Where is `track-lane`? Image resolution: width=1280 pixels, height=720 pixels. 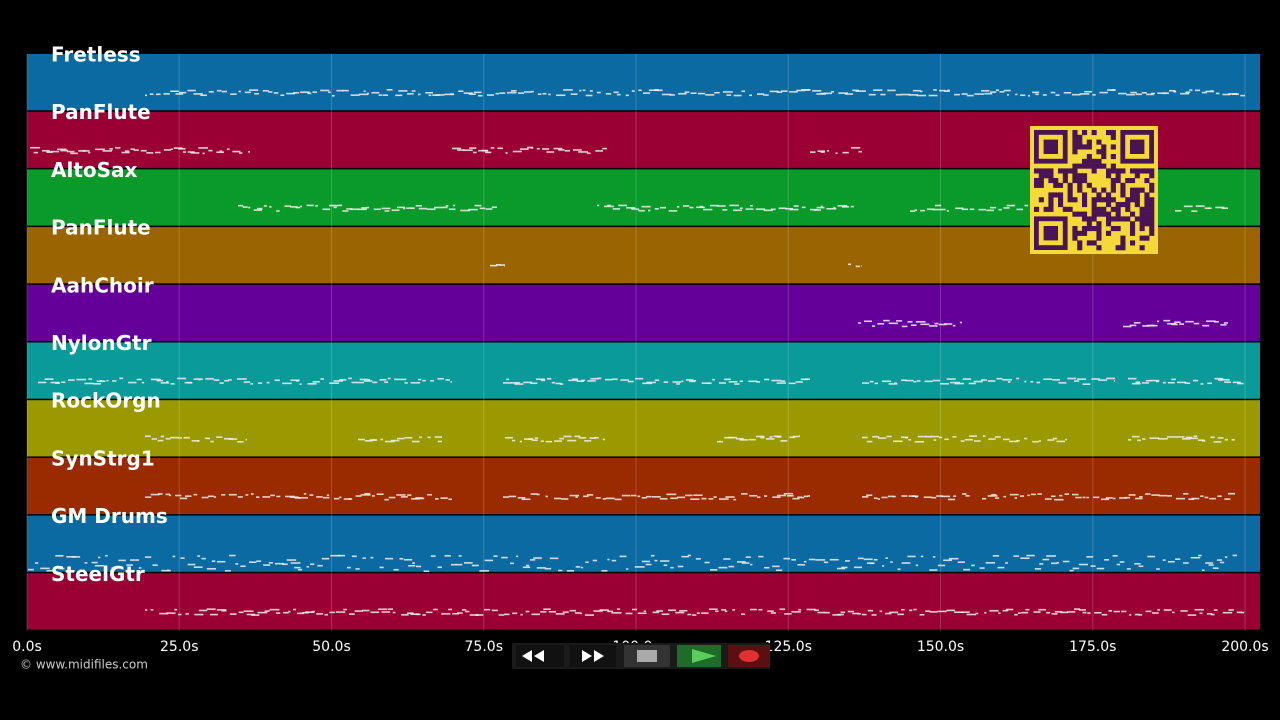 track-lane is located at coordinates (643, 543).